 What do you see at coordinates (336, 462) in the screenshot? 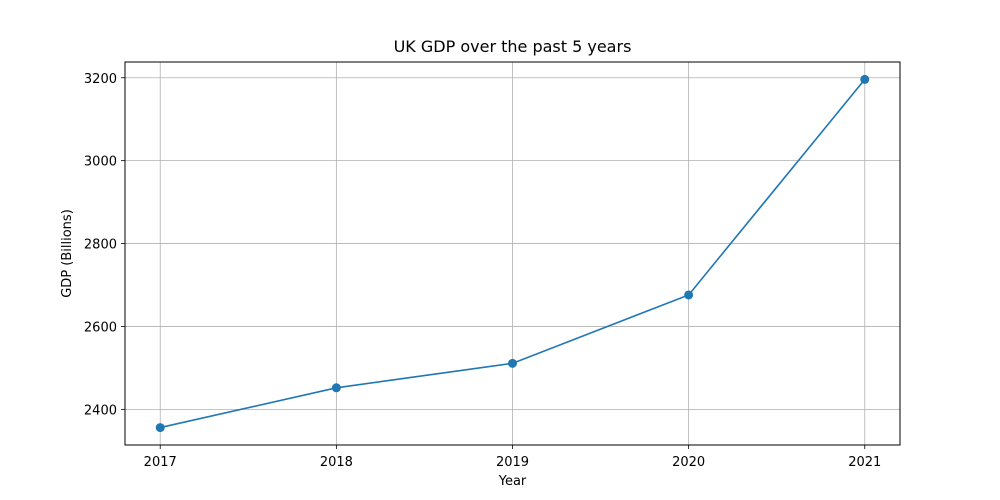
I see `x-tick-label: 2018` at bounding box center [336, 462].